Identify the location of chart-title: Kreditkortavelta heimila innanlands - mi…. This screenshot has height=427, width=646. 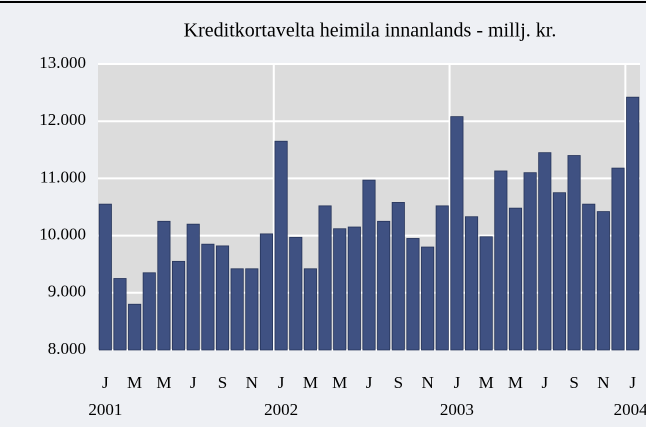
(370, 31).